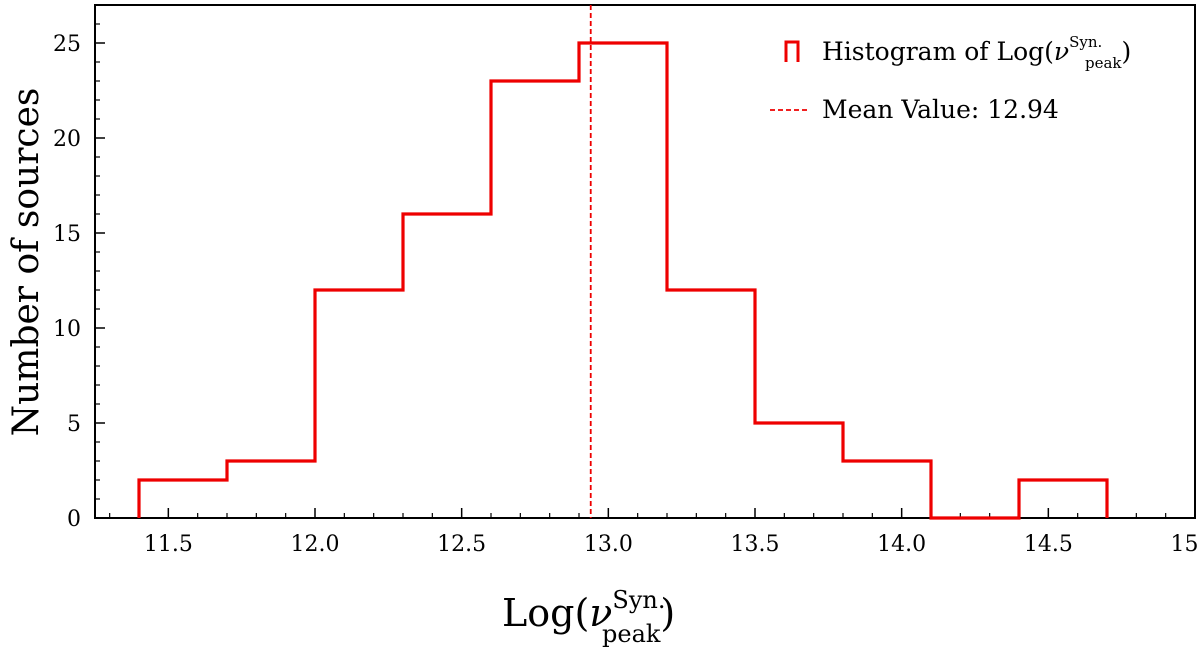  What do you see at coordinates (74, 424) in the screenshot?
I see `y-tick-label: 5` at bounding box center [74, 424].